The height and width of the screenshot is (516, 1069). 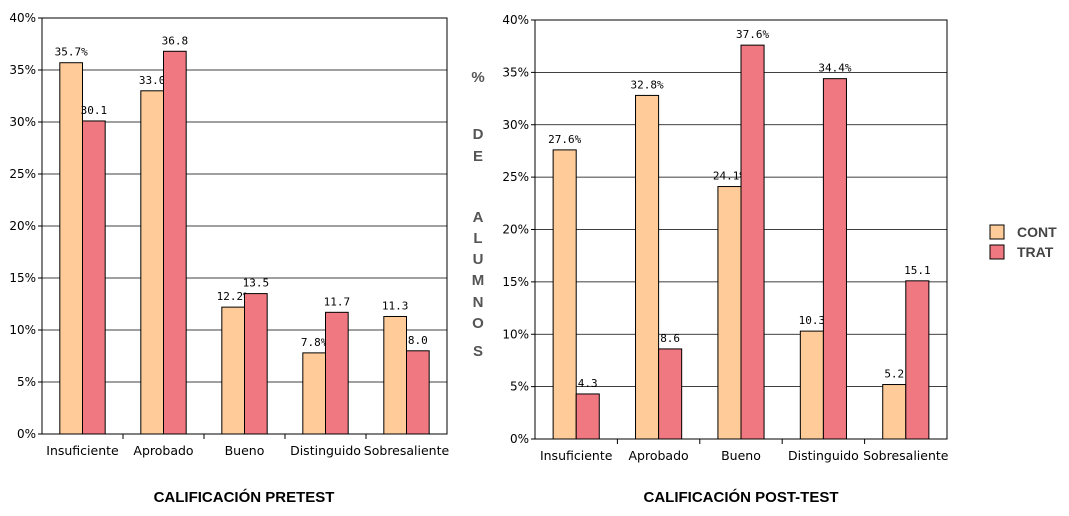 What do you see at coordinates (834, 68) in the screenshot?
I see `data-label: 34.4%` at bounding box center [834, 68].